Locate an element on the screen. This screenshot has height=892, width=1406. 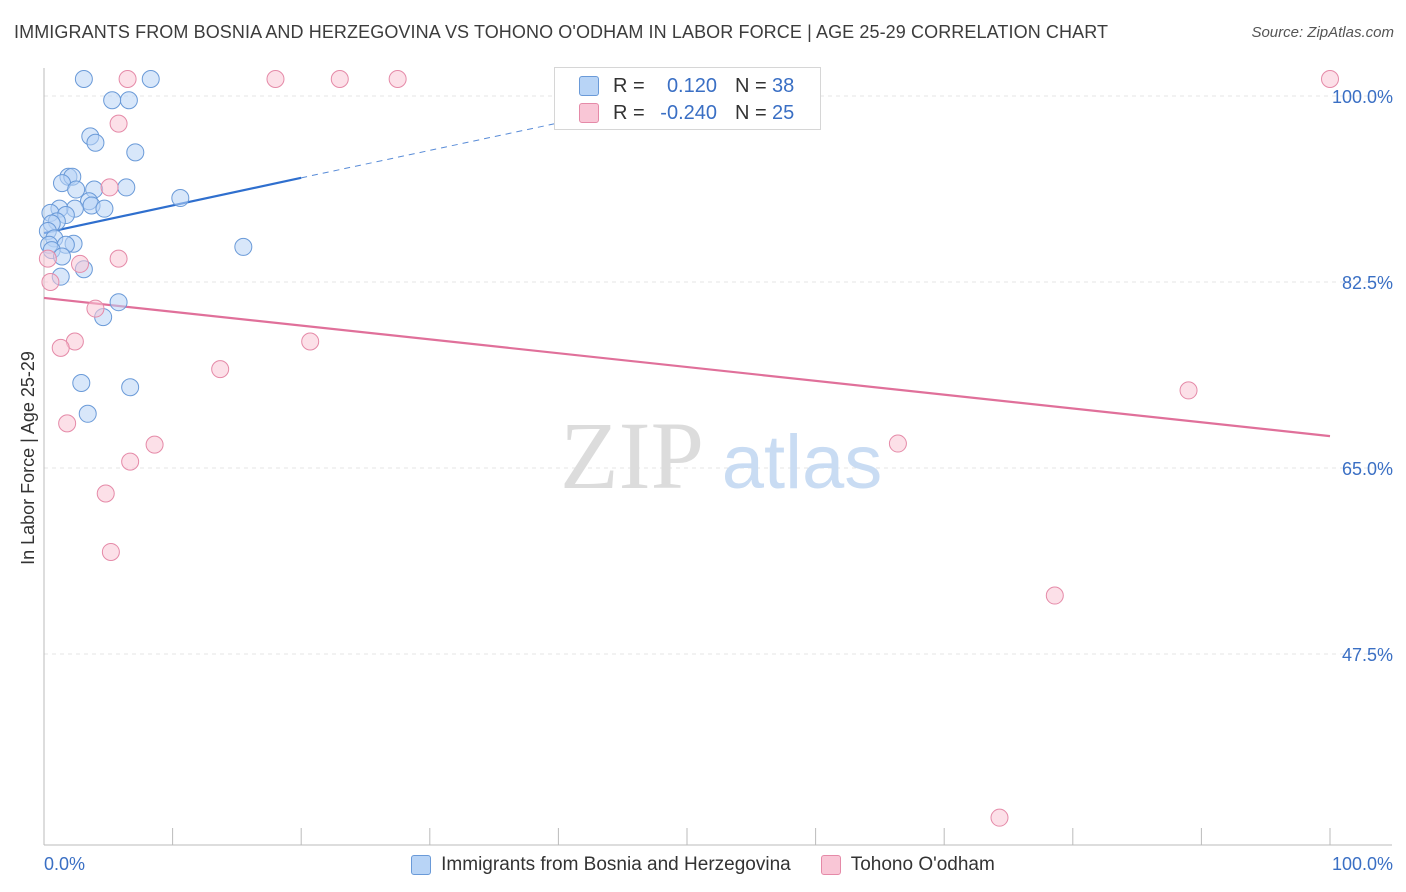
stats-r-value-series1: 0.120 is located at coordinates (691, 85).